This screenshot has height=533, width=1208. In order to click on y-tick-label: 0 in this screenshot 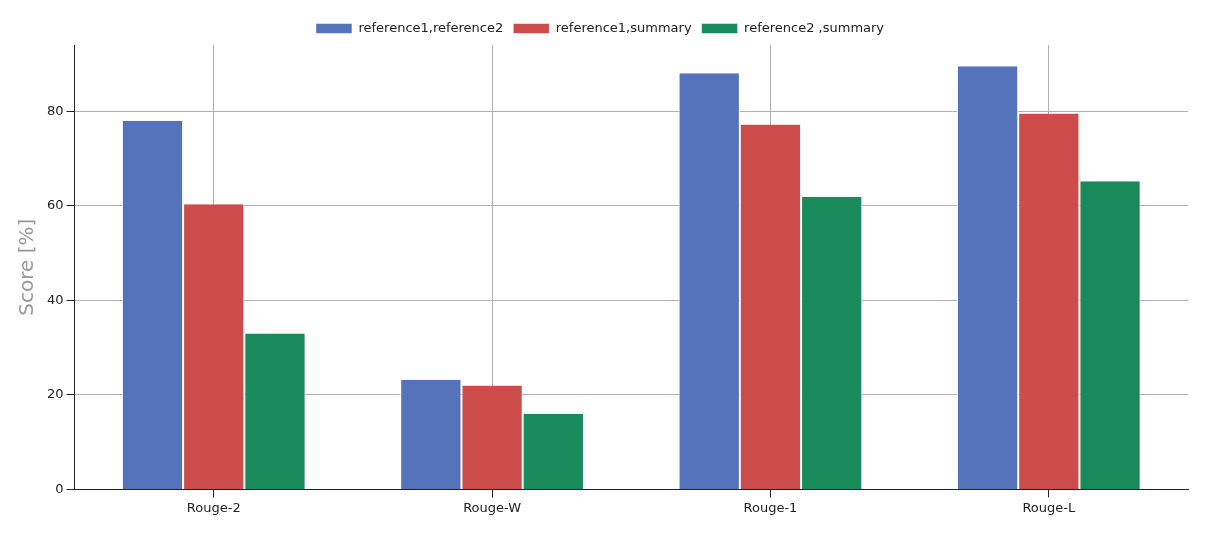, I will do `click(59, 488)`.